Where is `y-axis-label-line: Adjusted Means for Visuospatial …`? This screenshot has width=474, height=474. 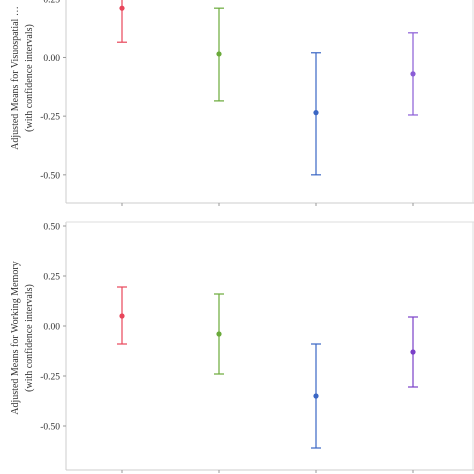
y-axis-label-line: Adjusted Means for Visuospatial … is located at coordinates (15, 78).